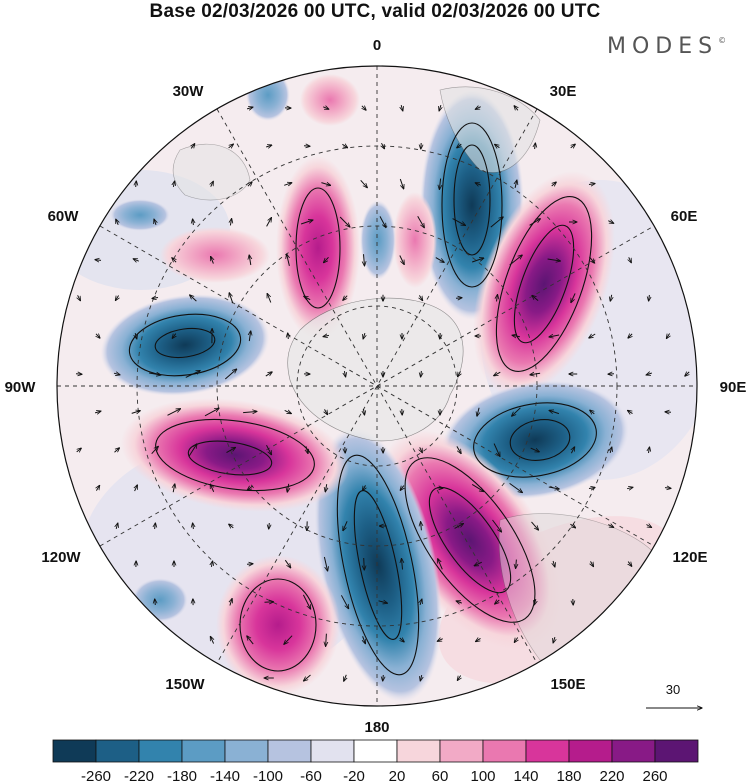  I want to click on lon-label-90w: 90W, so click(21, 387).